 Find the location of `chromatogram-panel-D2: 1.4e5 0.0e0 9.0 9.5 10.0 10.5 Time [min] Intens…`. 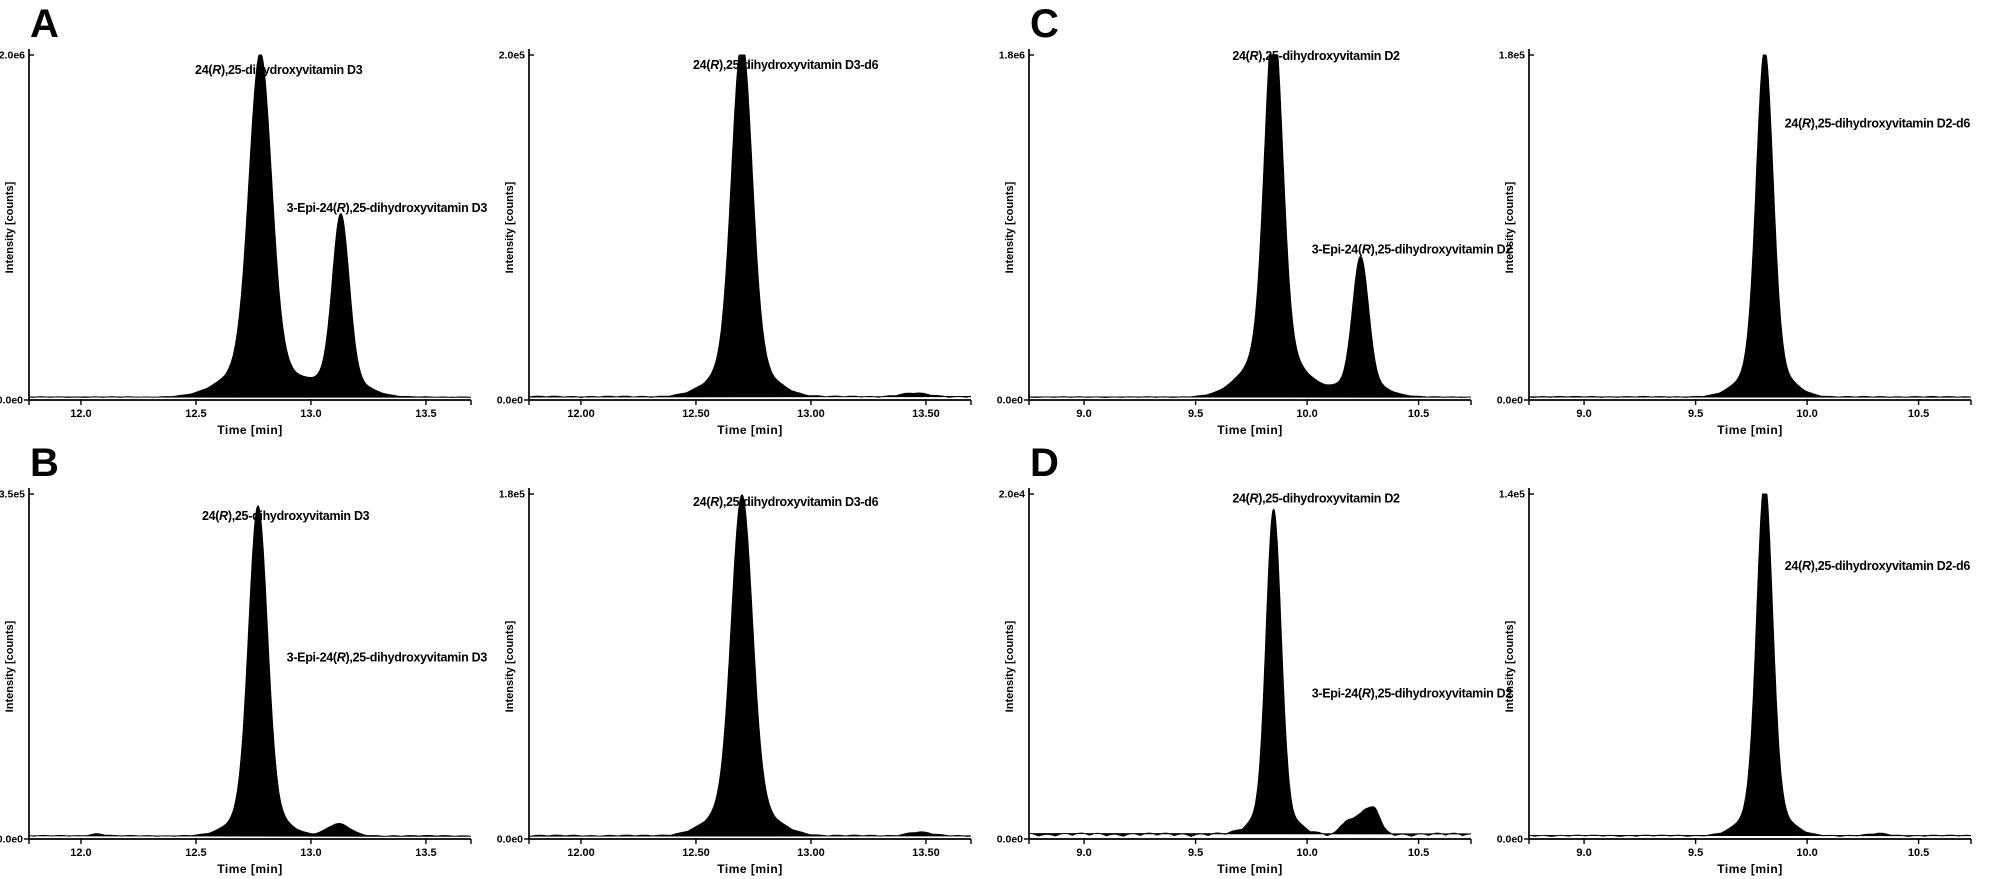

chromatogram-panel-D2: 1.4e5 0.0e0 9.0 9.5 10.0 10.5 Time [min] Intens… is located at coordinates (1748, 658).